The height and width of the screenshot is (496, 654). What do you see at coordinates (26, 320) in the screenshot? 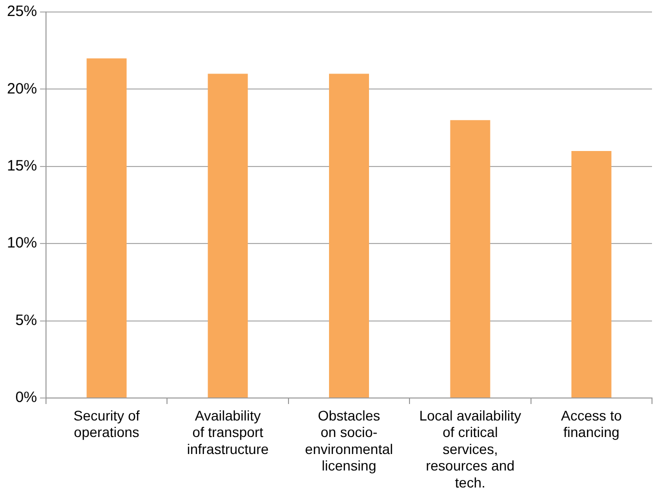
I see `y-tick-label: 5%` at bounding box center [26, 320].